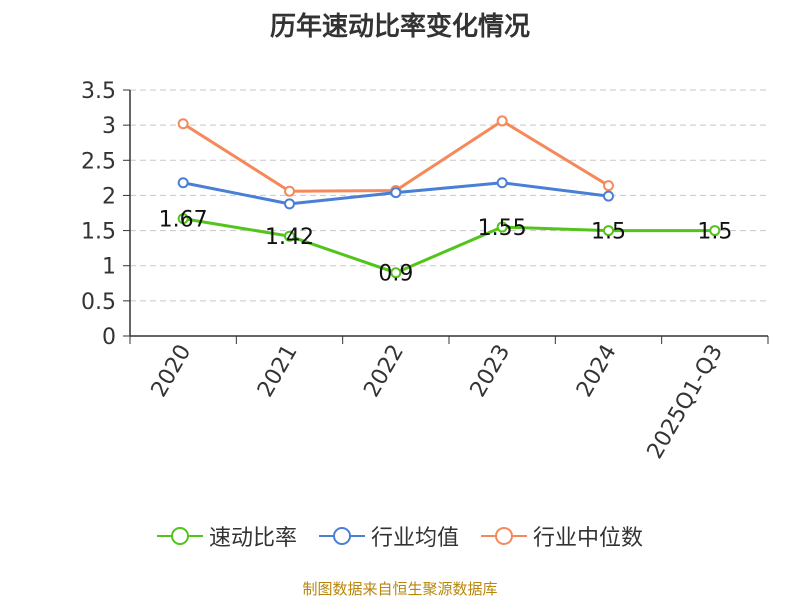 The image size is (800, 600). Describe the element at coordinates (98, 91) in the screenshot. I see `y-tick-label: 3.5` at that location.